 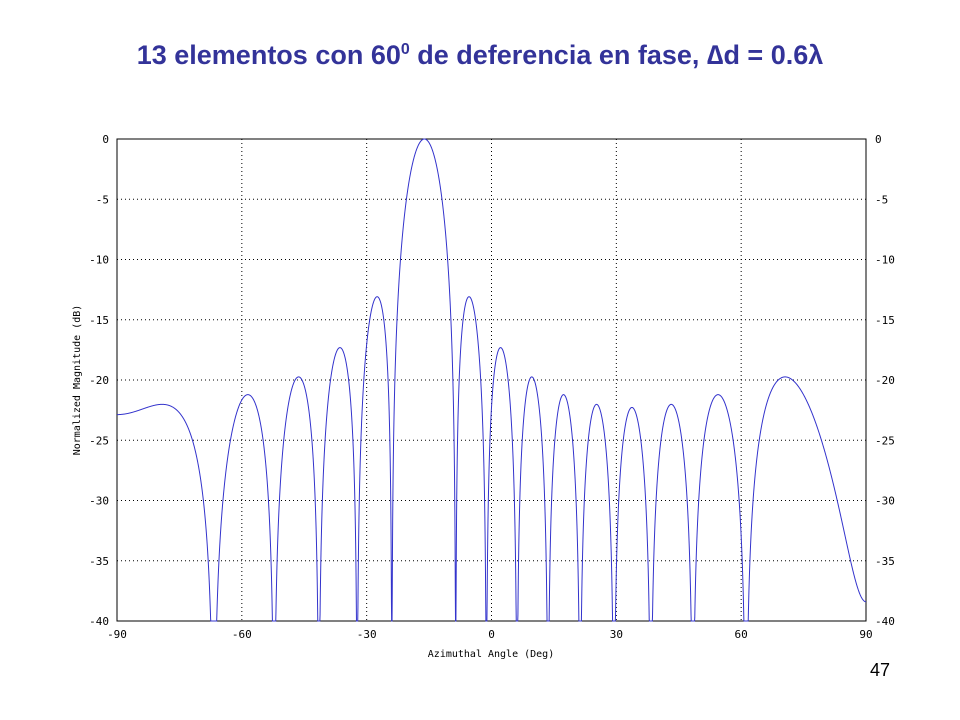 What do you see at coordinates (99, 380) in the screenshot?
I see `y-tick-label-left: -20` at bounding box center [99, 380].